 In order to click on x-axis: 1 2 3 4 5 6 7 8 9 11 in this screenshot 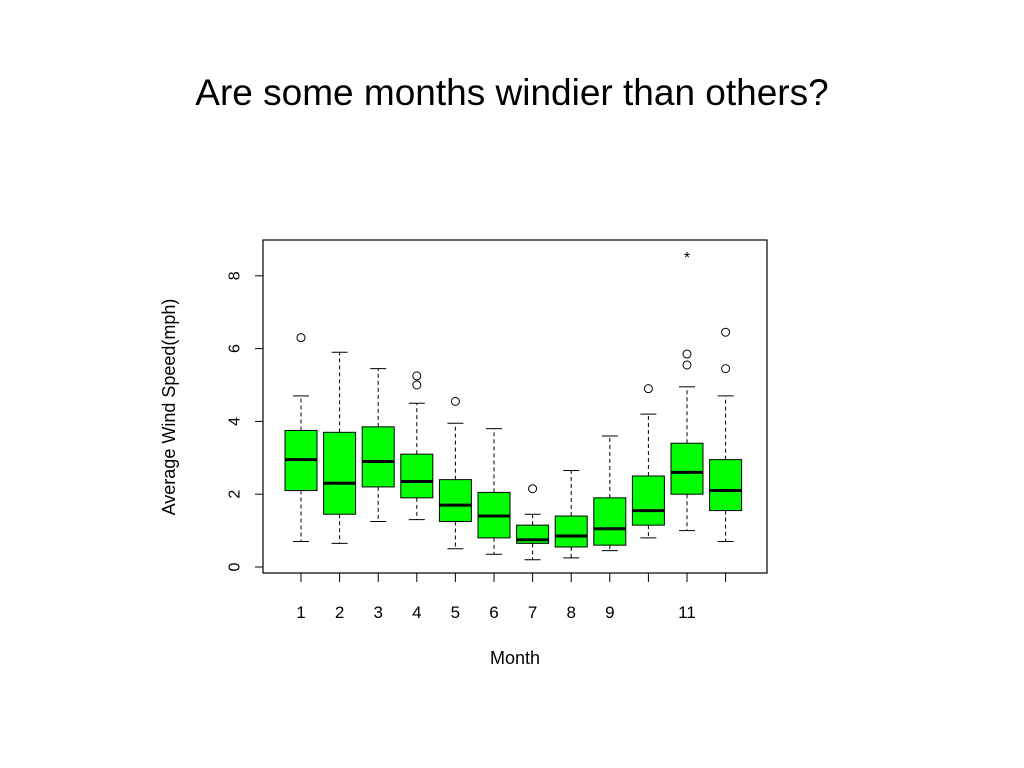, I will do `click(511, 597)`.